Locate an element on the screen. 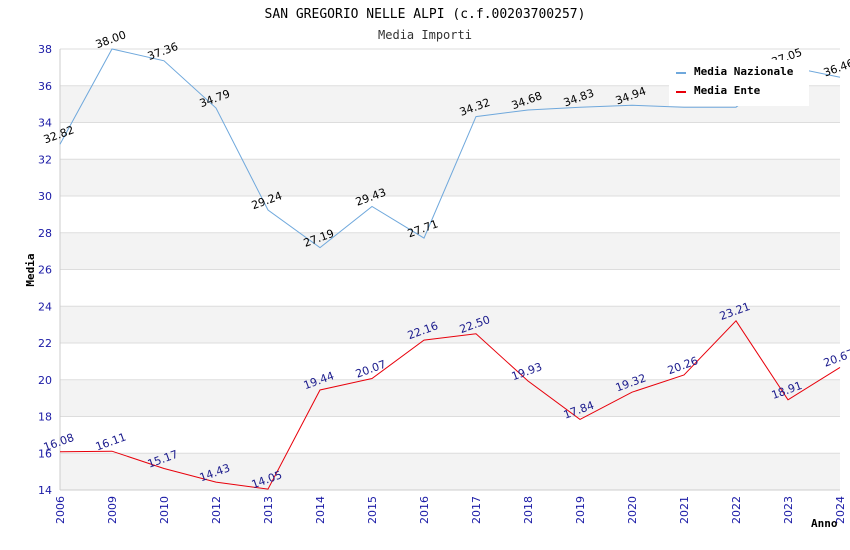  y-tick-label: 36 is located at coordinates (45, 86).